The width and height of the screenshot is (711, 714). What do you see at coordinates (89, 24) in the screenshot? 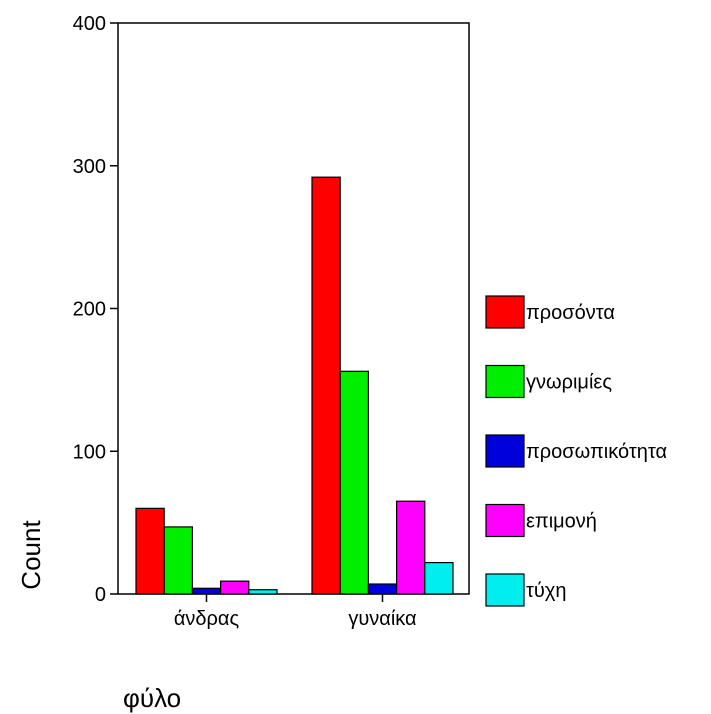
I see `y-tick-label: 400` at bounding box center [89, 24].